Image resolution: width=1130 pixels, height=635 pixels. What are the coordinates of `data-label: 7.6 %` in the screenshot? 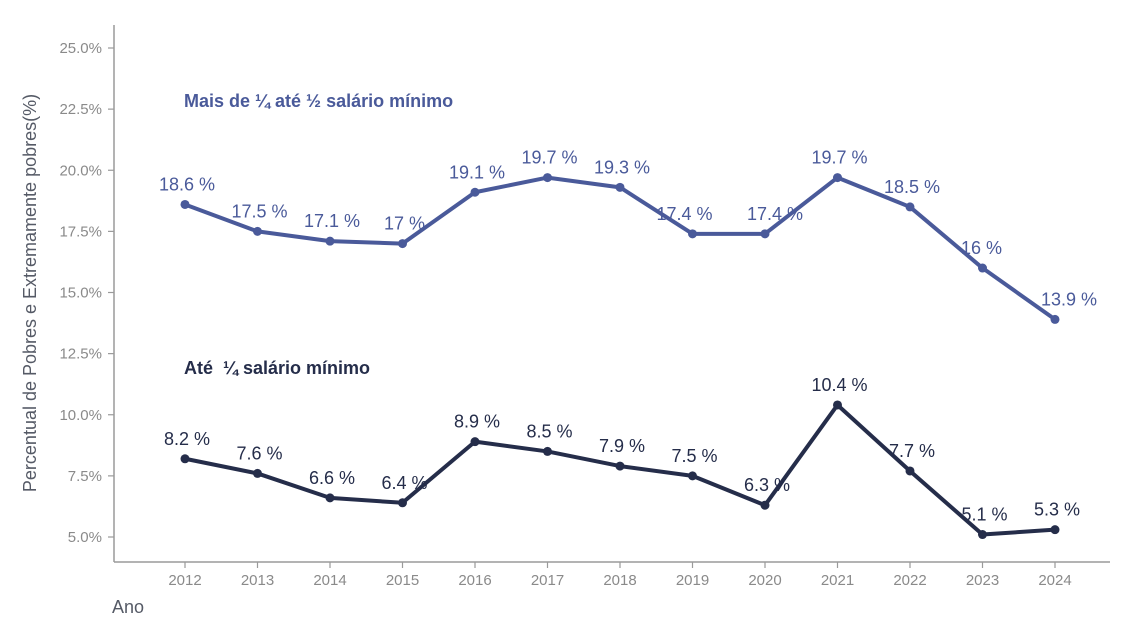 It's located at (259, 453).